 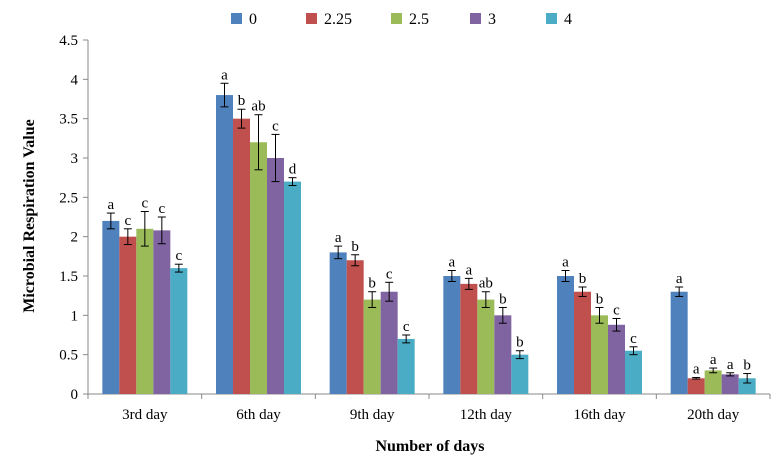 What do you see at coordinates (75, 159) in the screenshot?
I see `y-tick-label: 3` at bounding box center [75, 159].